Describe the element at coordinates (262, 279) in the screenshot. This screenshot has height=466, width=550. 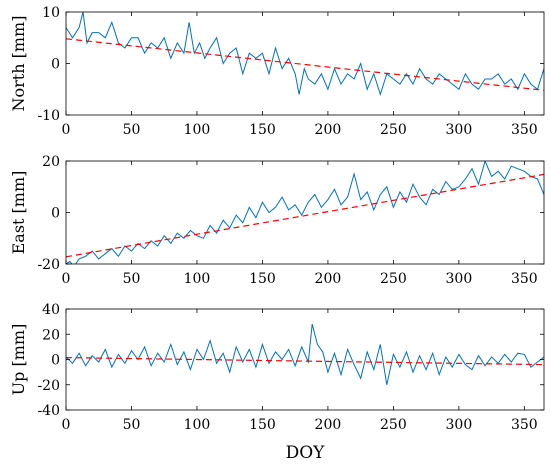
I see `east-x-tick-label: 150` at that location.